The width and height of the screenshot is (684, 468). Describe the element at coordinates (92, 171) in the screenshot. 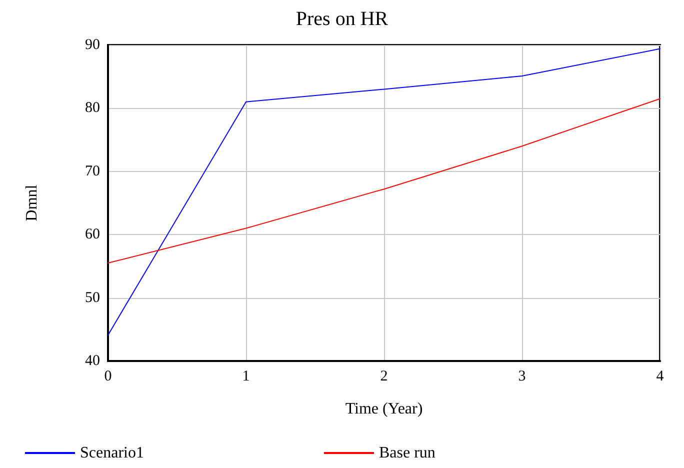

I see `y-tick-label: 70` at that location.